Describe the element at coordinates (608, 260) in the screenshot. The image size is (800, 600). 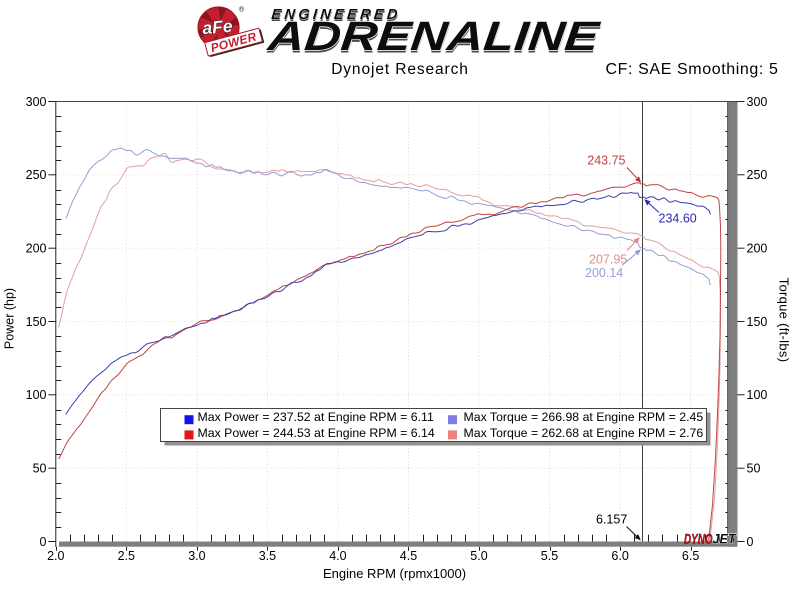
I see `svg-text: 207.95` at that location.